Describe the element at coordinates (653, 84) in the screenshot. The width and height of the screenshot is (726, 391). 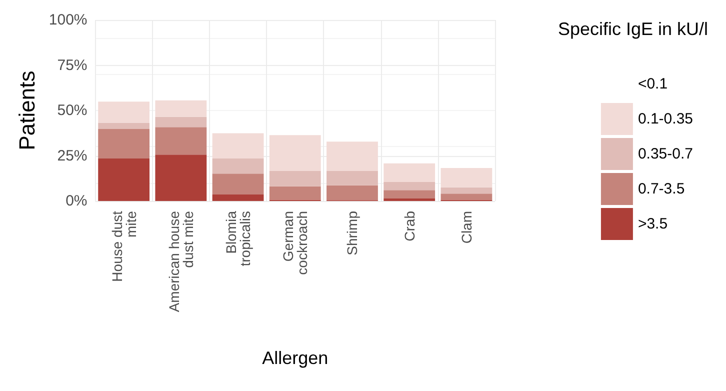
I see `text: <0.1` at that location.